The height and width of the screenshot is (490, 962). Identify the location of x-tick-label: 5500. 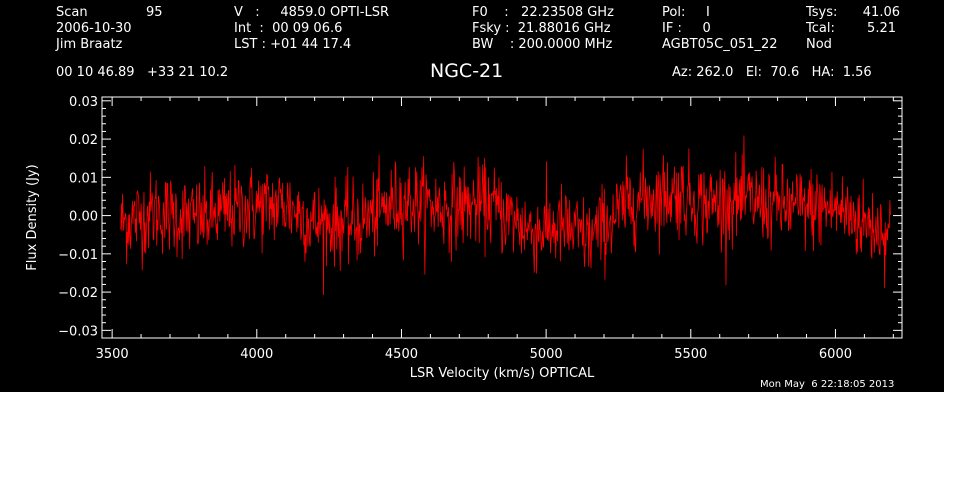
(690, 354).